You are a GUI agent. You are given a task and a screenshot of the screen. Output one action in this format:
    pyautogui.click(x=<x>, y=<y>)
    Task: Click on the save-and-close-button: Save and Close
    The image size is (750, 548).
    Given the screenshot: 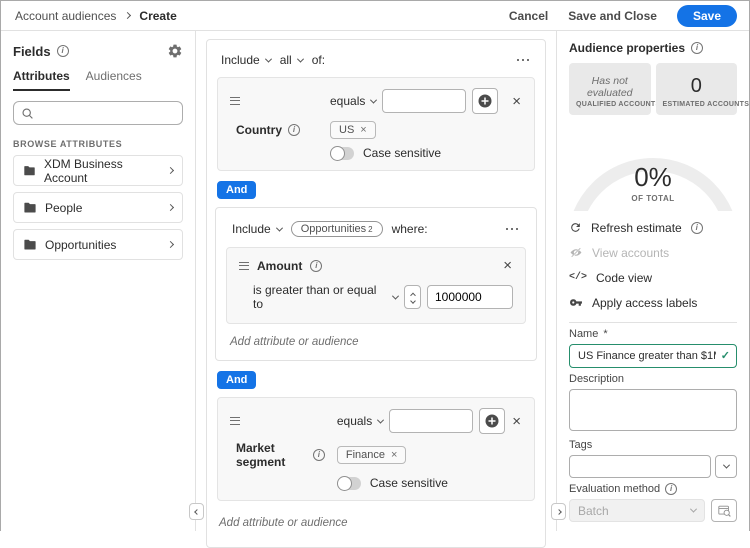 What is the action you would take?
    pyautogui.click(x=612, y=15)
    